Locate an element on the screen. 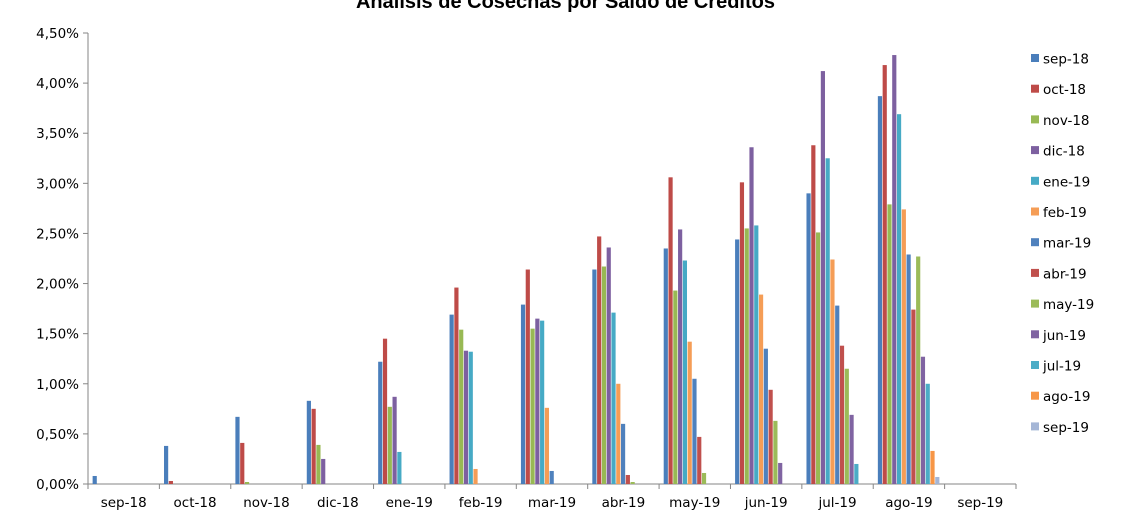 The width and height of the screenshot is (1131, 525). y-tick-label: 0,00% is located at coordinates (57, 485).